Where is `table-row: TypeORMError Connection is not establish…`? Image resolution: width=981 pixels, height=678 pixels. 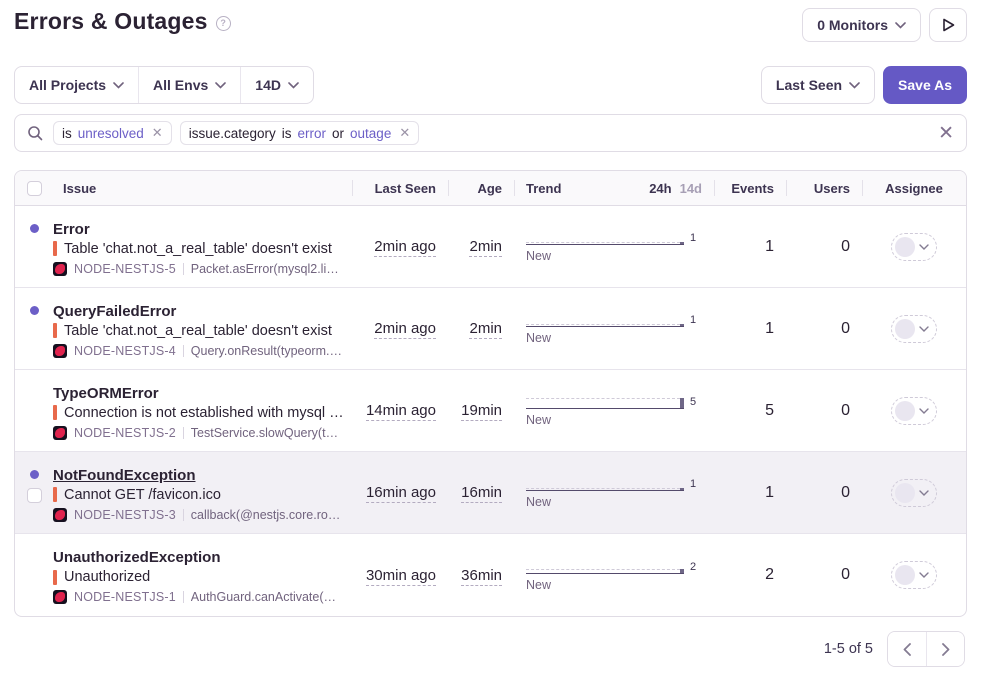
table-row: TypeORMError Connection is not establish… is located at coordinates (490, 411).